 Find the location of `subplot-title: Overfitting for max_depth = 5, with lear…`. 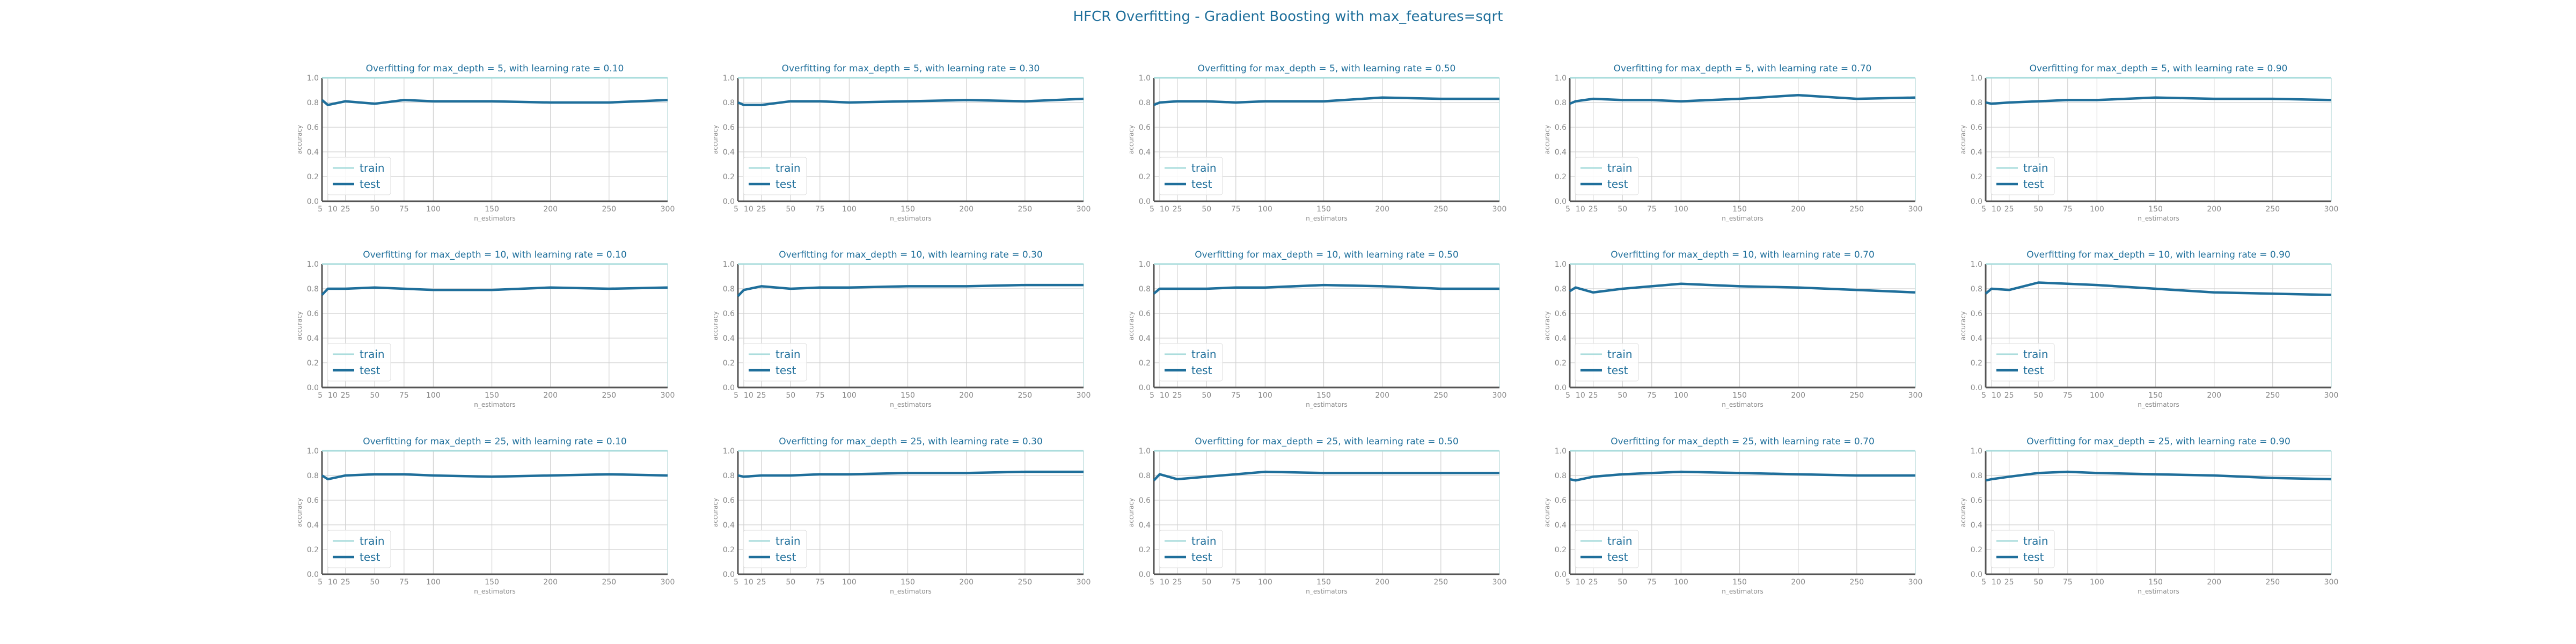

subplot-title: Overfitting for max_depth = 5, with lear… is located at coordinates (495, 68).